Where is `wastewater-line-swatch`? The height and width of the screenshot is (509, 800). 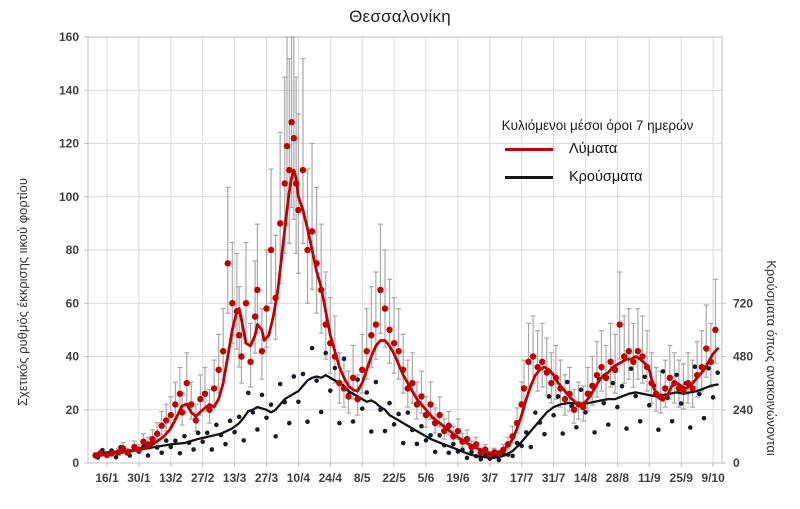 wastewater-line-swatch is located at coordinates (529, 149).